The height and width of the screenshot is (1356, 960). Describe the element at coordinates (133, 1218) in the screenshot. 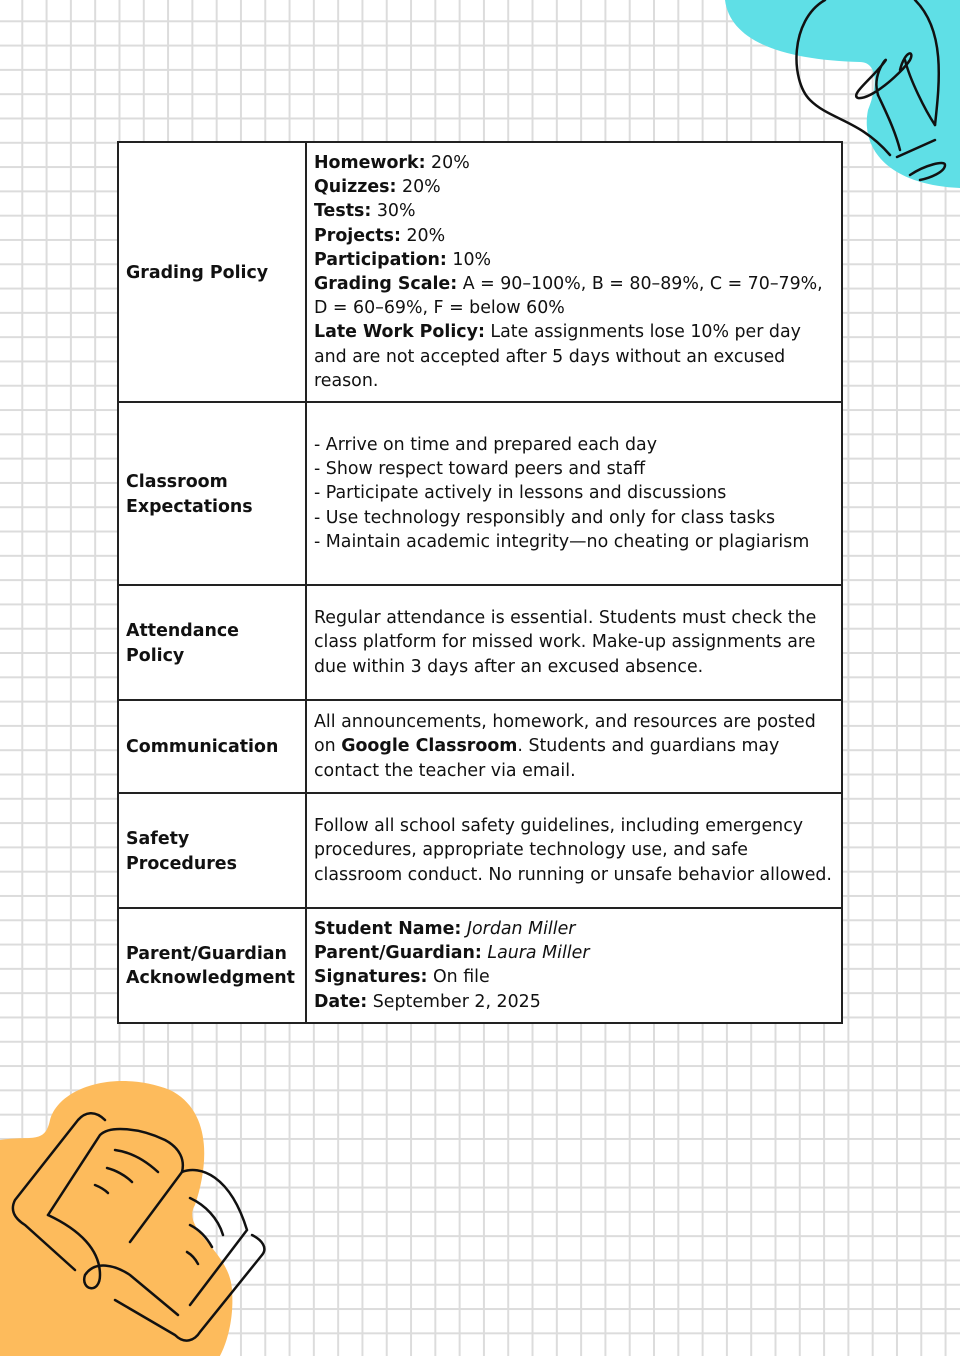

I see `open-book-icon` at that location.